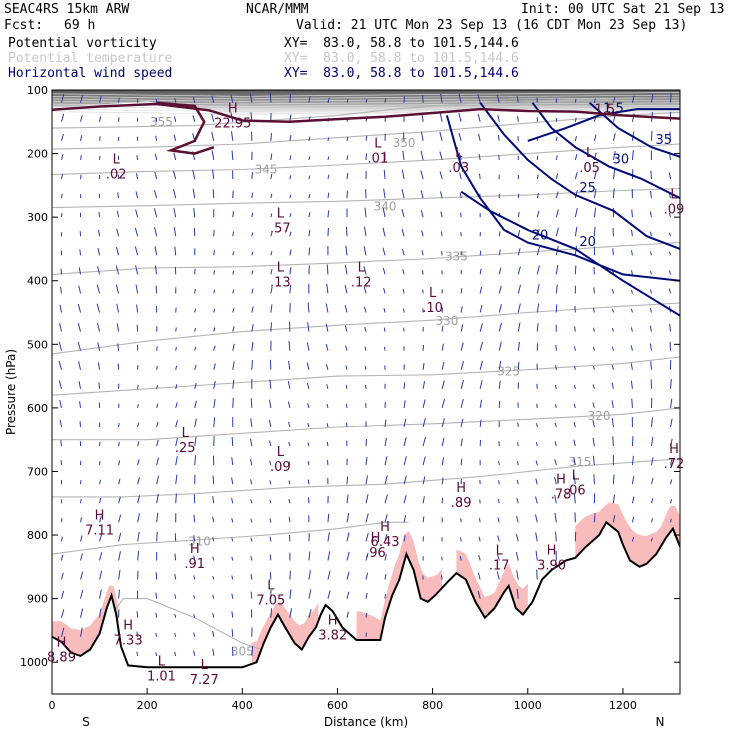 Image resolution: width=740 pixels, height=740 pixels. Describe the element at coordinates (161, 122) in the screenshot. I see `theta-contour-label: 355` at that location.